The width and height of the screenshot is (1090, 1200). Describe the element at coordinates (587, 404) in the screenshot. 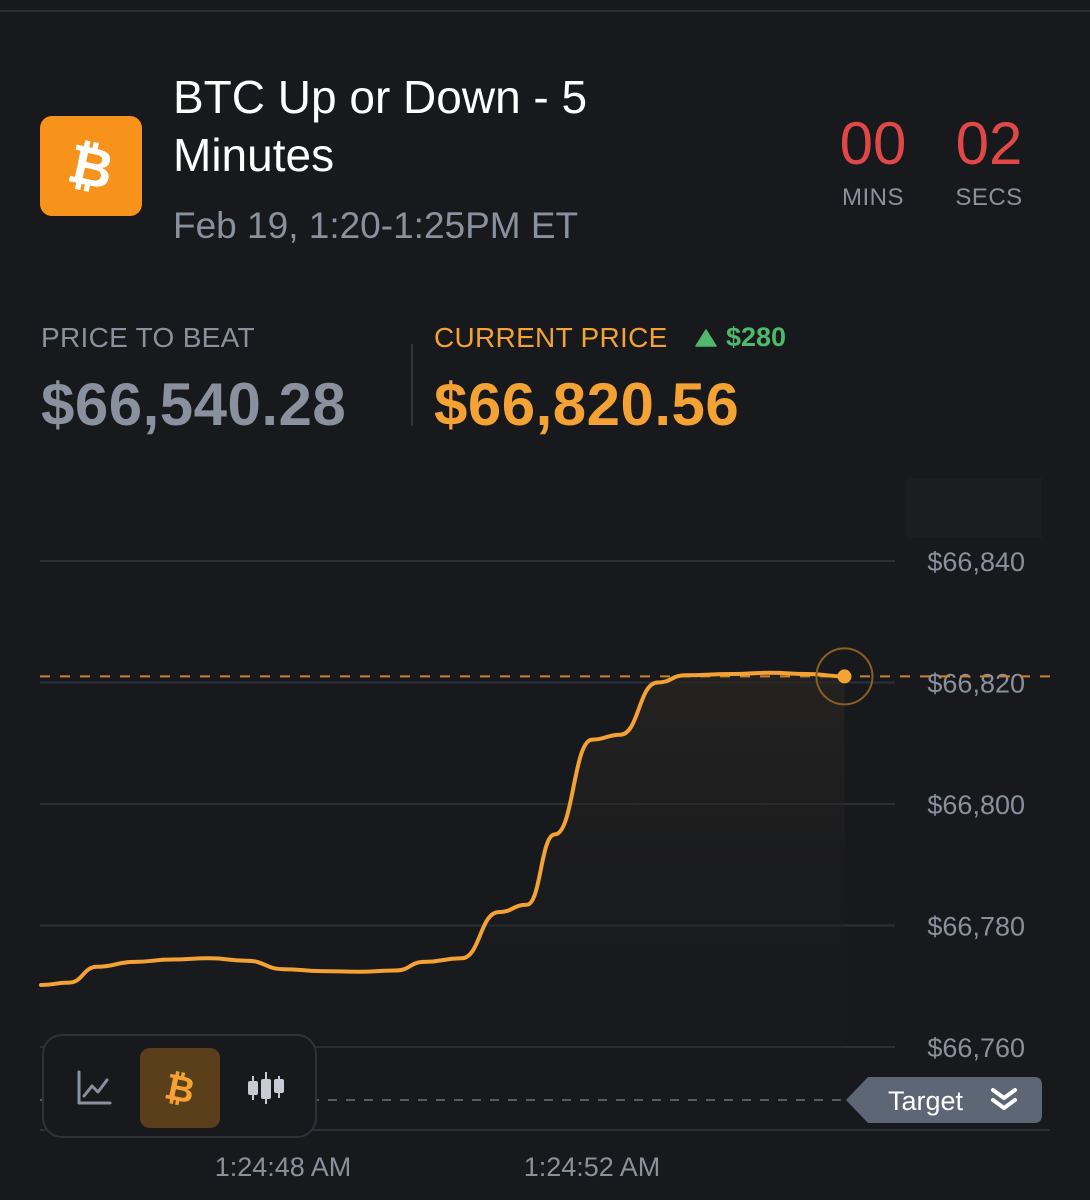

I see `current-price-value: $66,820.56` at that location.